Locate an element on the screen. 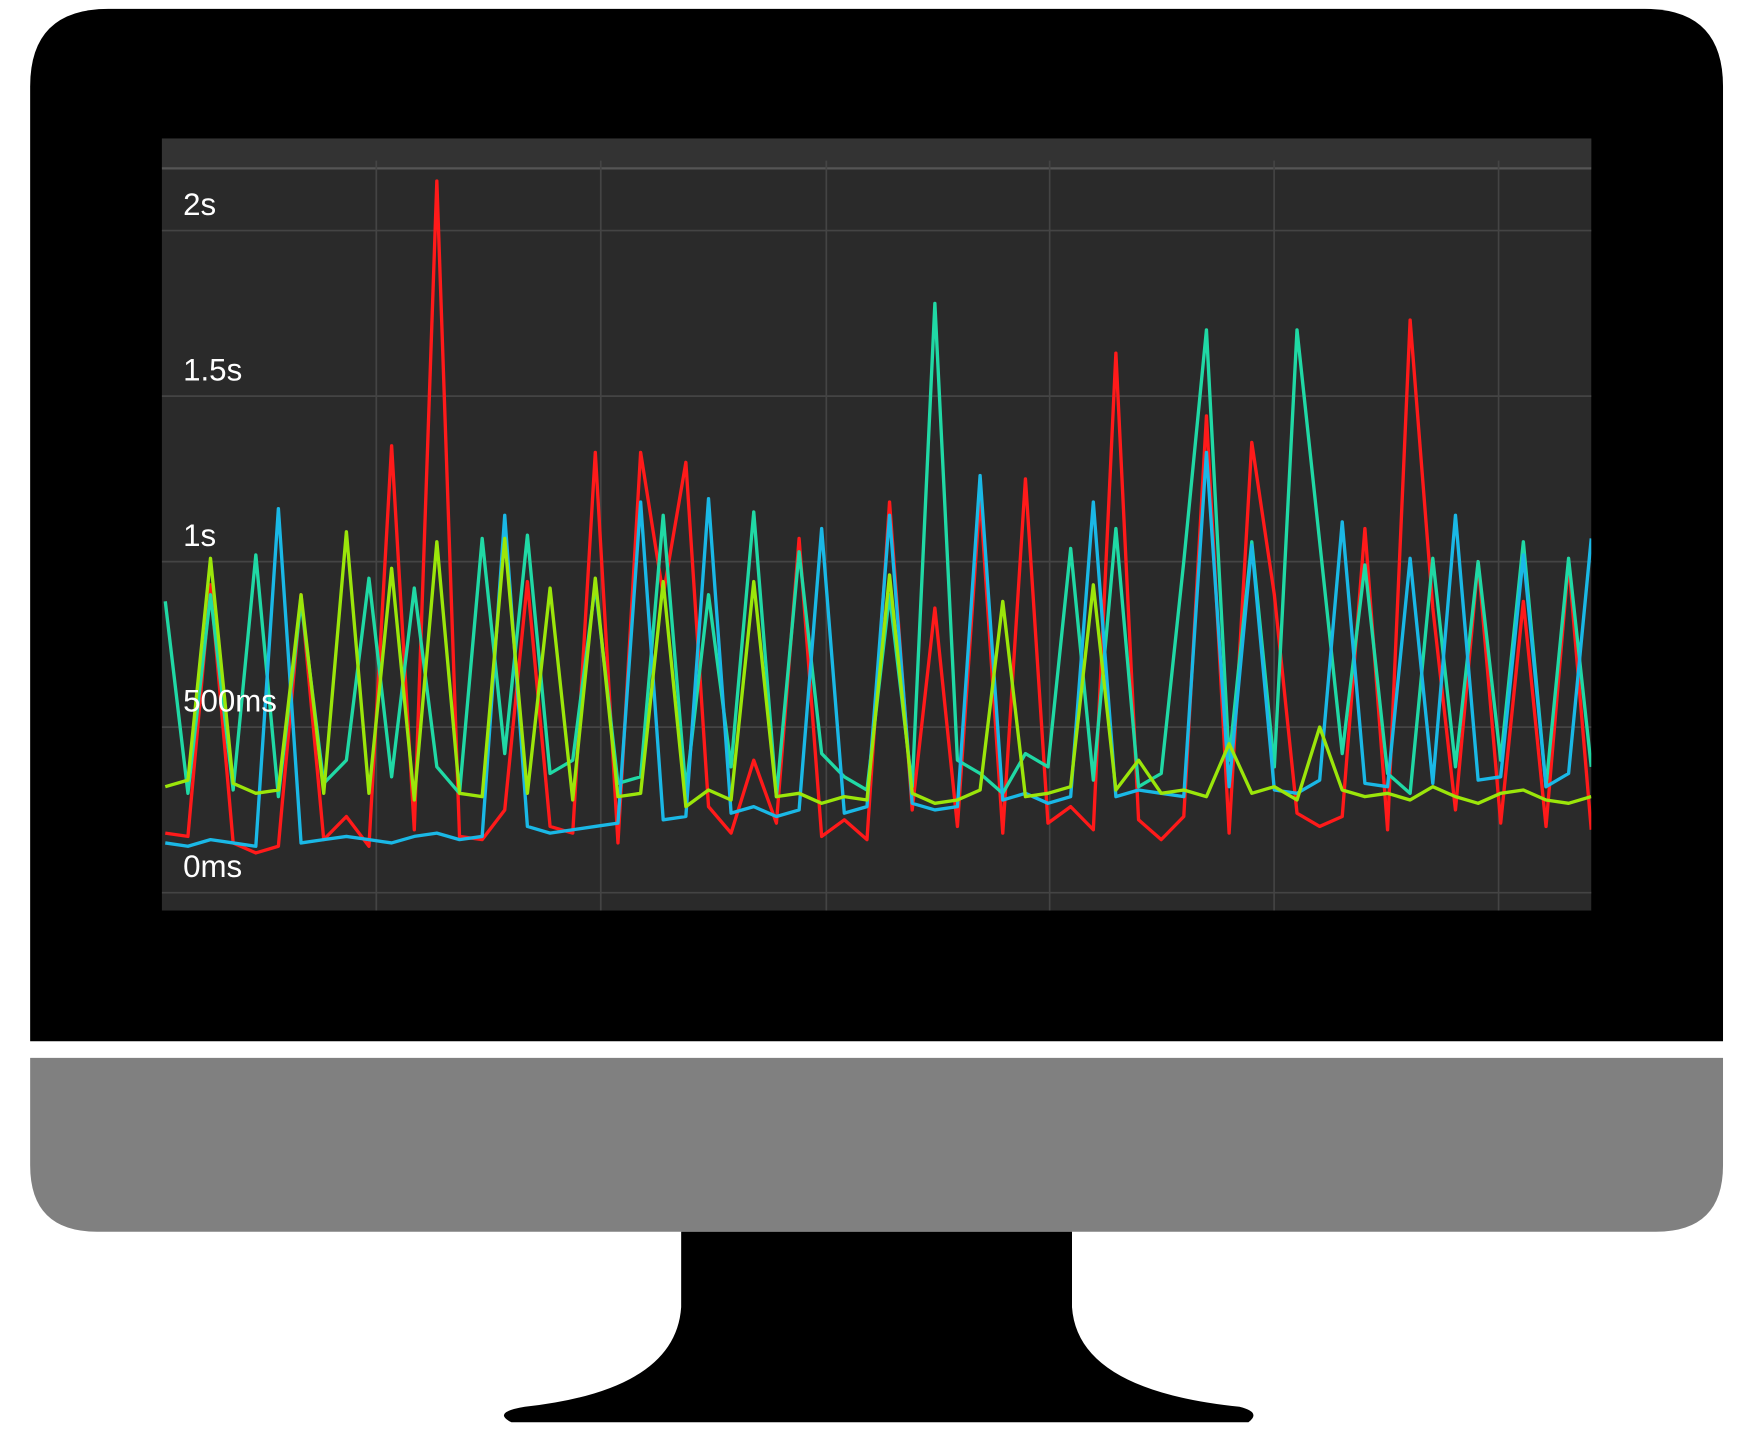 Image resolution: width=1742 pixels, height=1440 pixels. screen-header is located at coordinates (876, 153).